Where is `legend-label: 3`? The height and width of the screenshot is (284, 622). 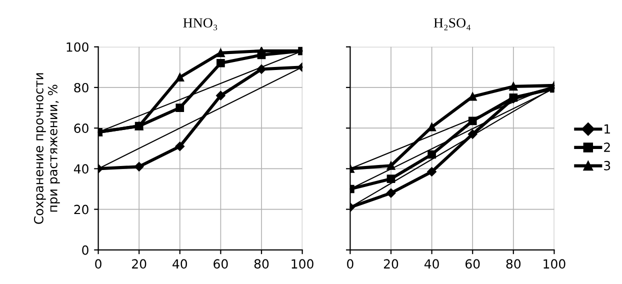 legend-label: 3 is located at coordinates (607, 165).